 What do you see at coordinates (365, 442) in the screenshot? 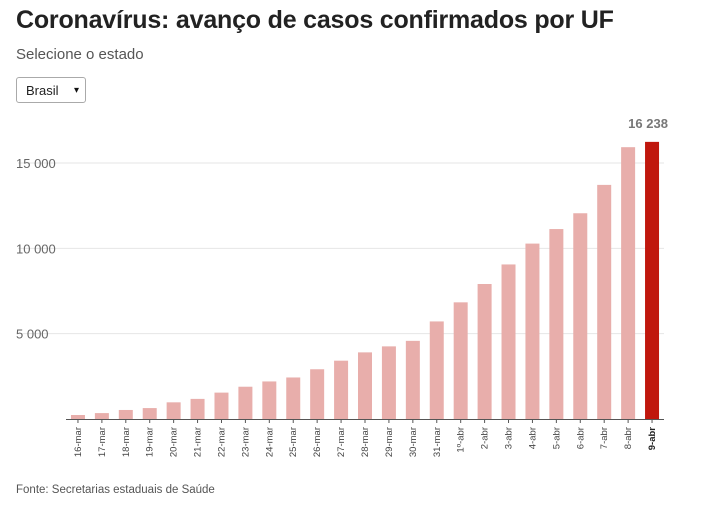
I see `x-tick-label: 28-mar` at bounding box center [365, 442].